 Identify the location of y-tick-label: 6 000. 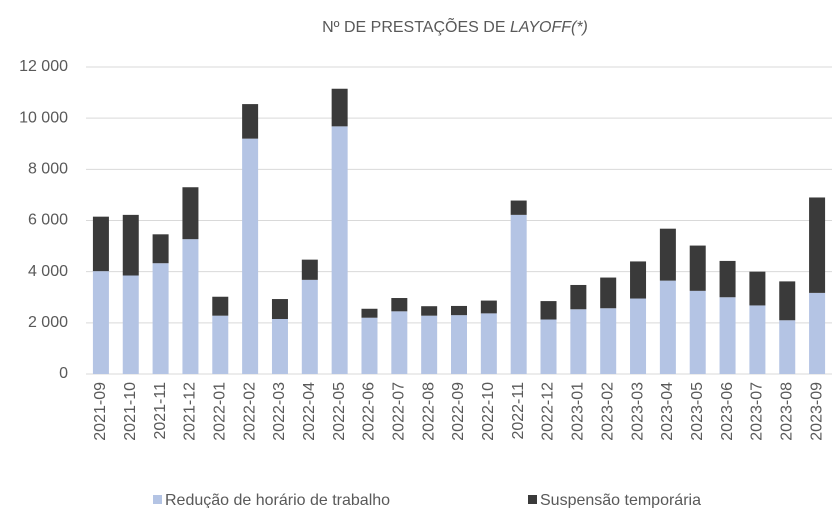
(48, 220).